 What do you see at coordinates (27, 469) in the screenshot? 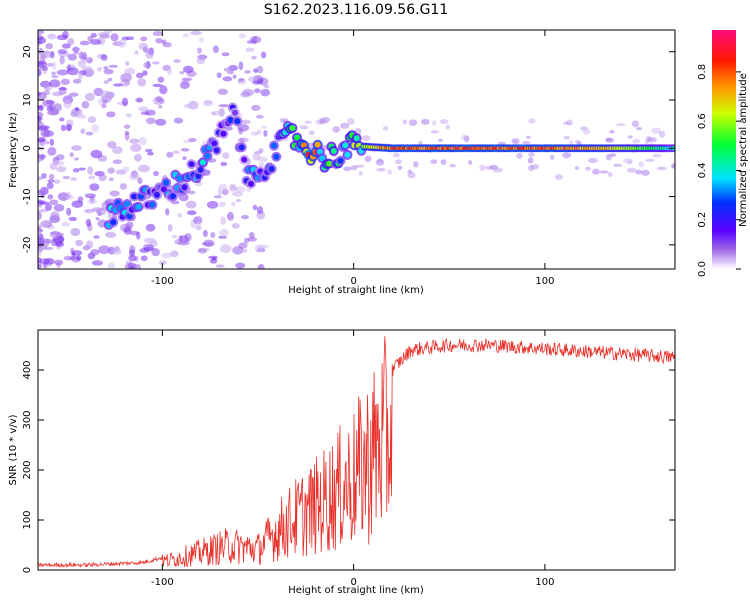
I see `snr-y-tick-label: 200` at bounding box center [27, 469].